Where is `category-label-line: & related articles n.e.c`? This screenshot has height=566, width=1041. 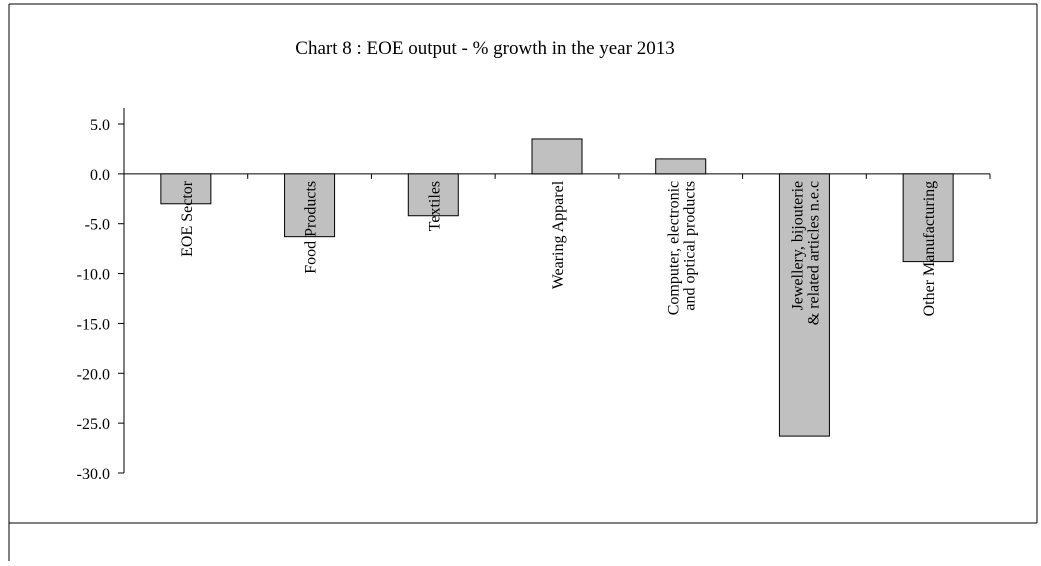 category-label-line: & related articles n.e.c is located at coordinates (813, 253).